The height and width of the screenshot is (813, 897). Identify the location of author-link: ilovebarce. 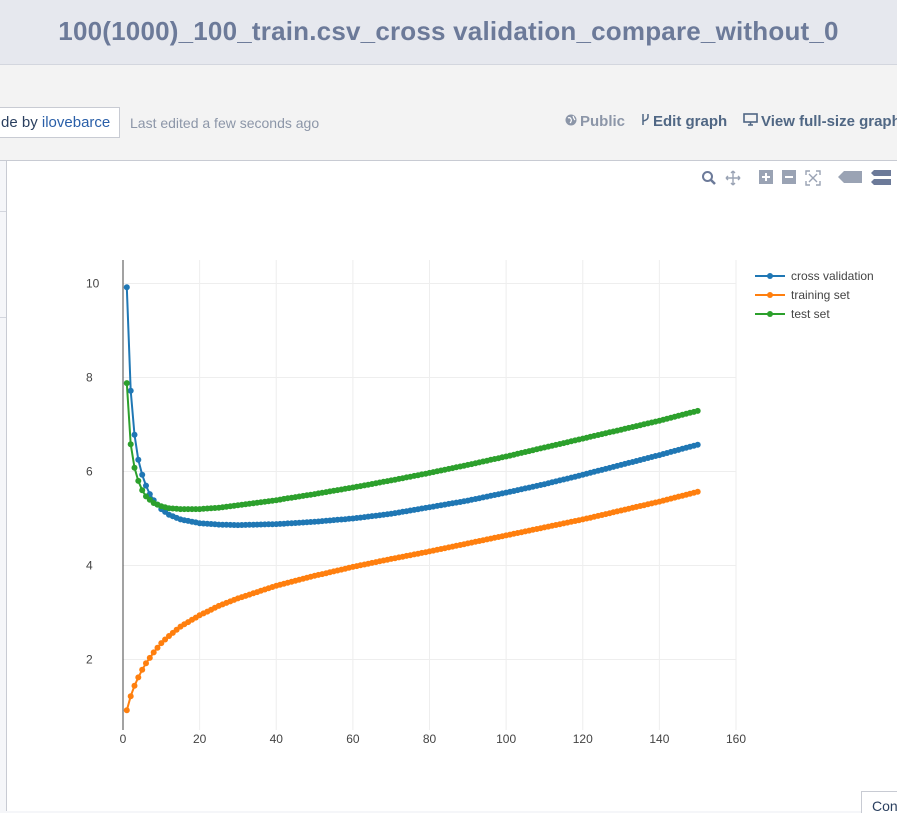
(76, 122).